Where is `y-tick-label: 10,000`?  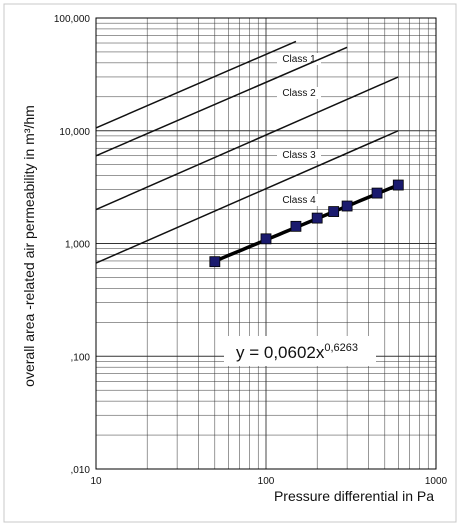 y-tick-label: 10,000 is located at coordinates (74, 132).